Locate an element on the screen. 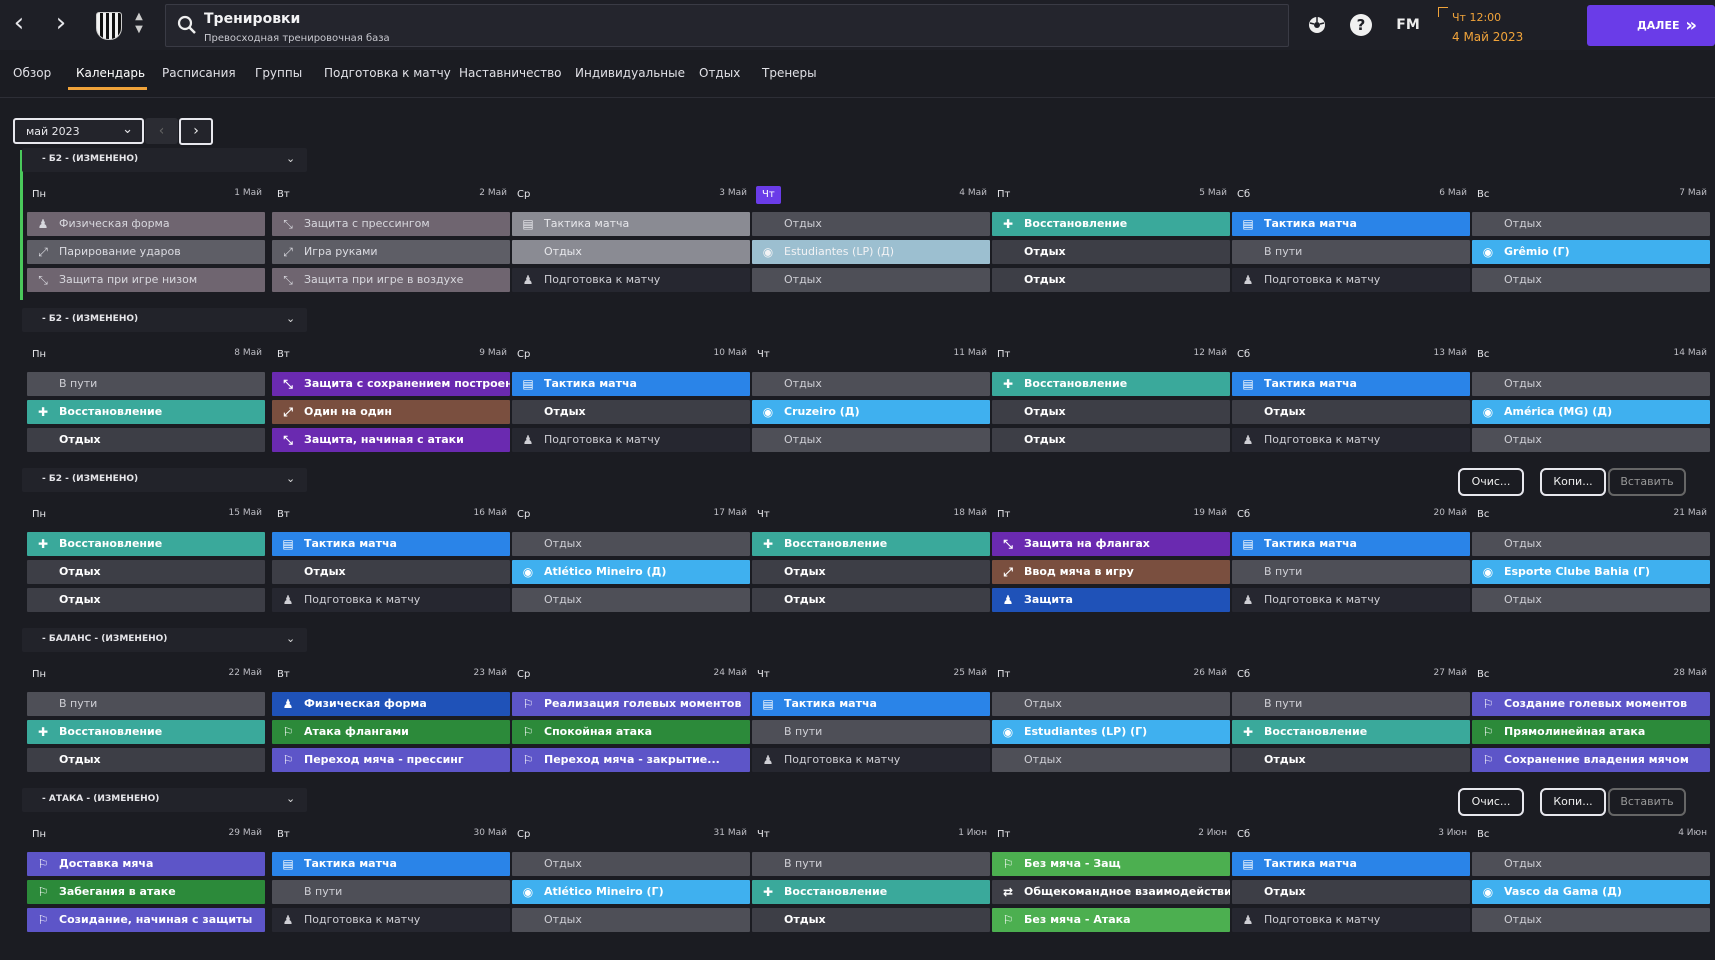 This screenshot has height=960, width=1715. tab-overview: Обзор is located at coordinates (32, 73).